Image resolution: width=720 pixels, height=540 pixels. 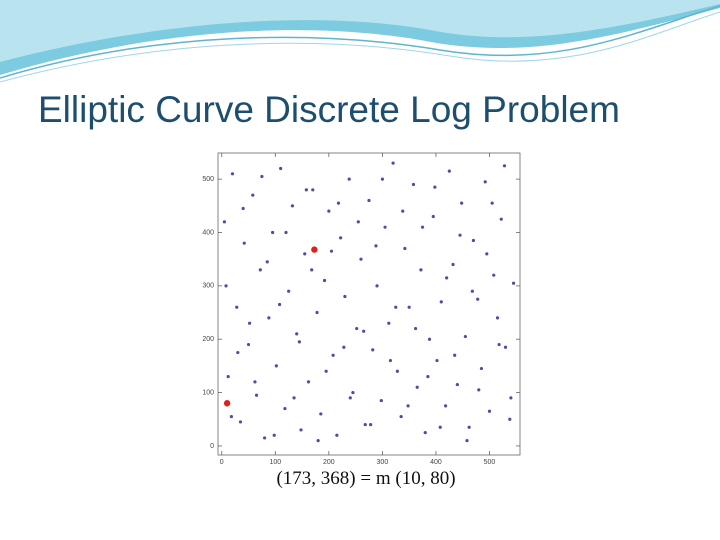 I want to click on x-tick-label: 400, so click(x=436, y=462).